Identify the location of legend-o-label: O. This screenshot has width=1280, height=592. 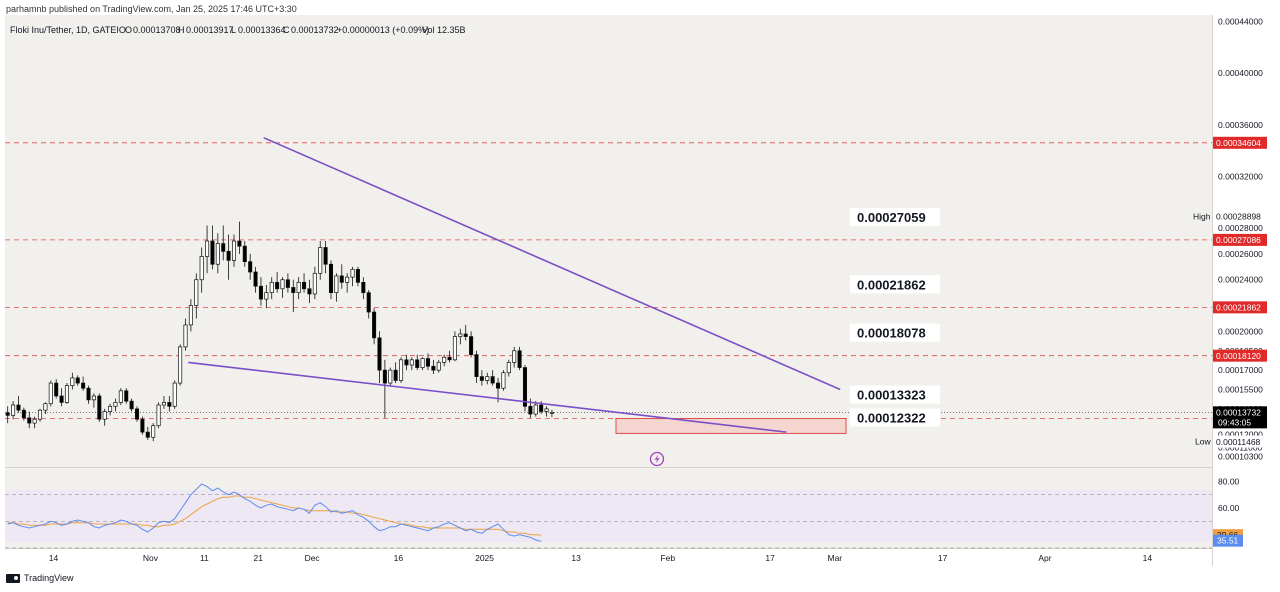
(128, 30).